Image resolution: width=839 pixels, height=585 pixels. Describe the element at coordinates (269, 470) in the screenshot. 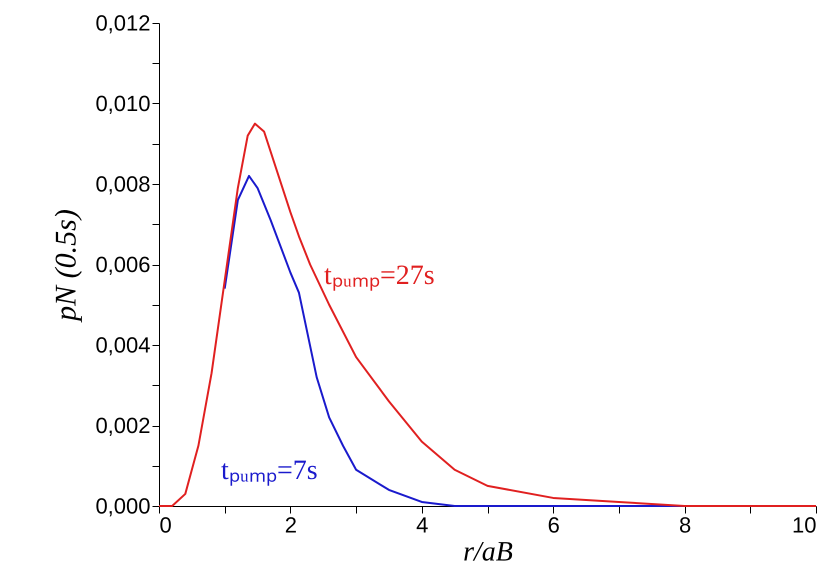

I see `annotation: tₚᵤₘₚ=7s` at that location.